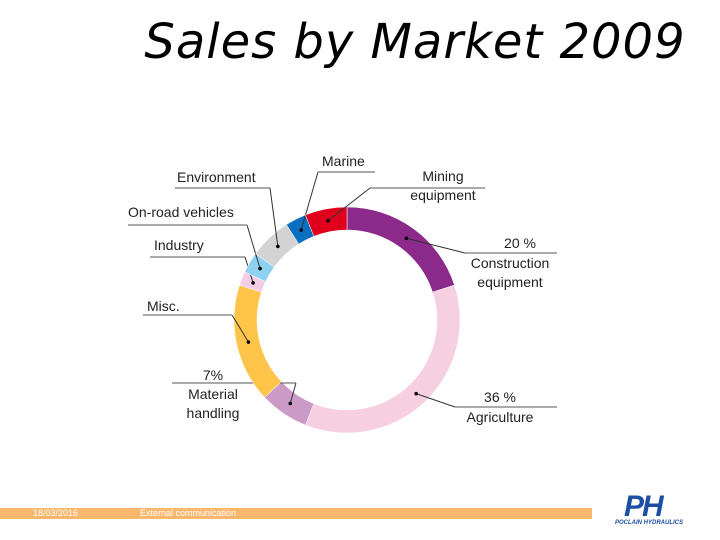 The image size is (720, 540). Describe the element at coordinates (644, 506) in the screenshot. I see `logo: PH` at that location.